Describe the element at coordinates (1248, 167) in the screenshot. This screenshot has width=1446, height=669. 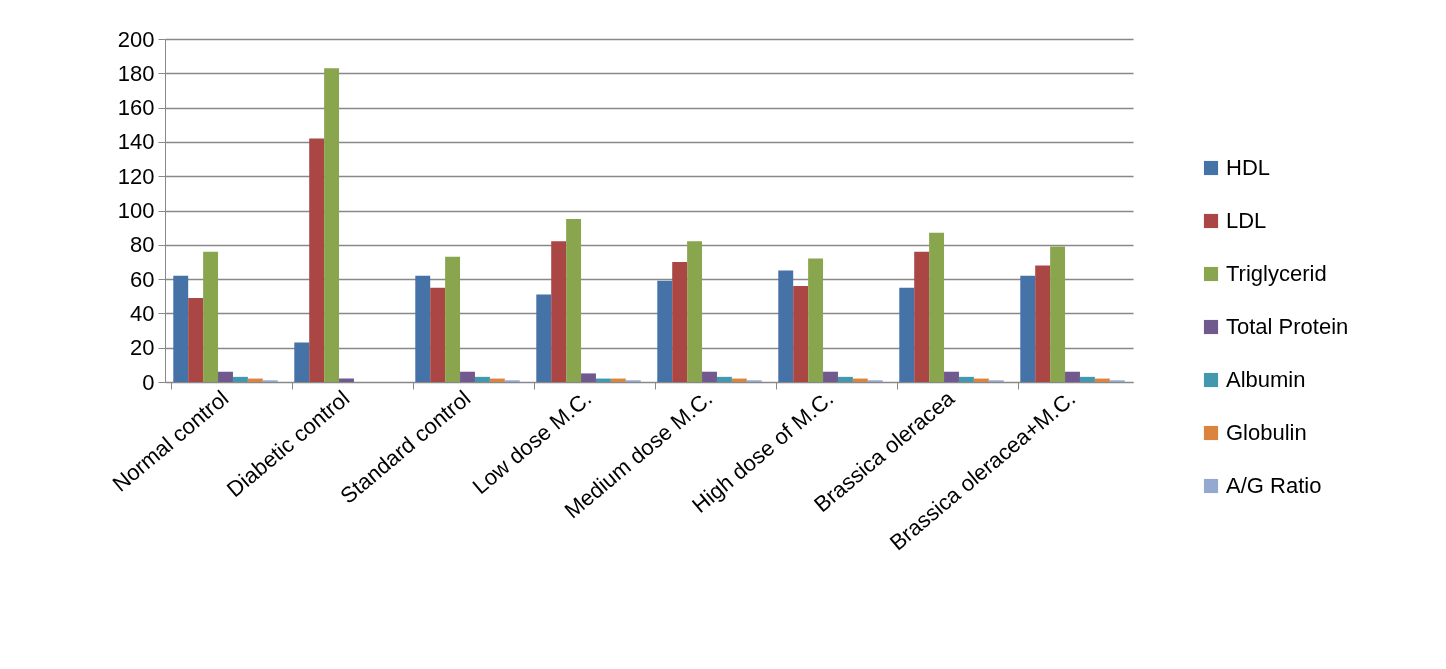
I see `legend-label: HDL` at that location.